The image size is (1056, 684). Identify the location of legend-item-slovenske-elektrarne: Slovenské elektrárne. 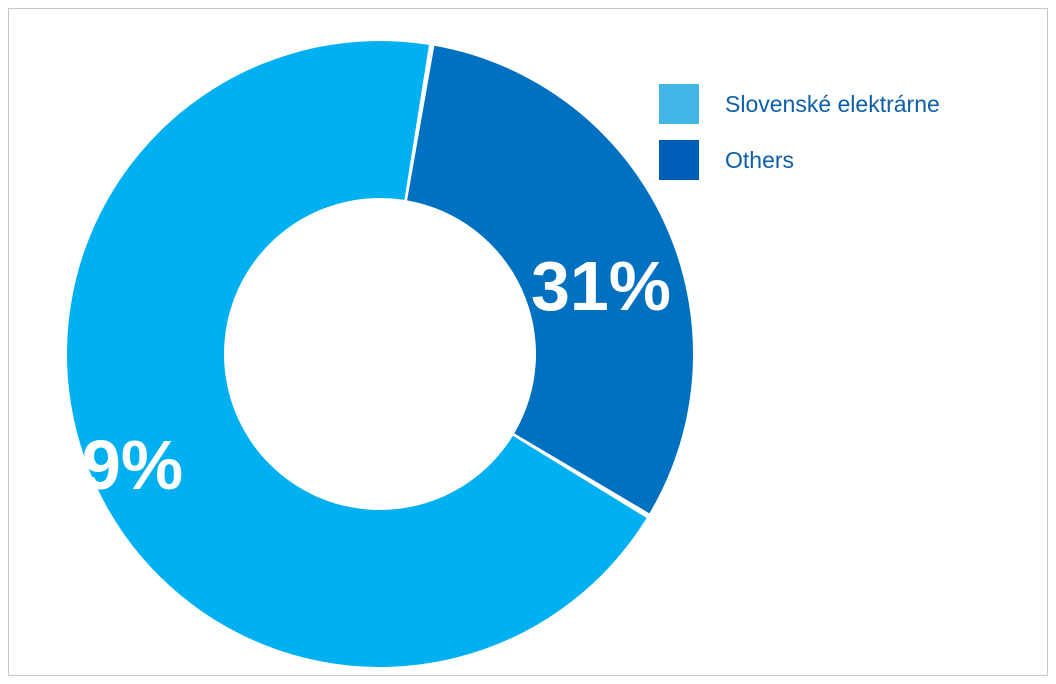
(799, 104).